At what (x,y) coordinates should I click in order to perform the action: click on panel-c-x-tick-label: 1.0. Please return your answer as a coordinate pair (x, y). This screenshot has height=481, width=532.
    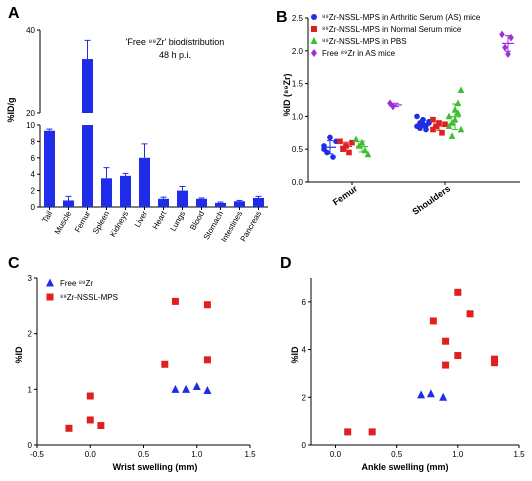
    Looking at the image, I should click on (197, 454).